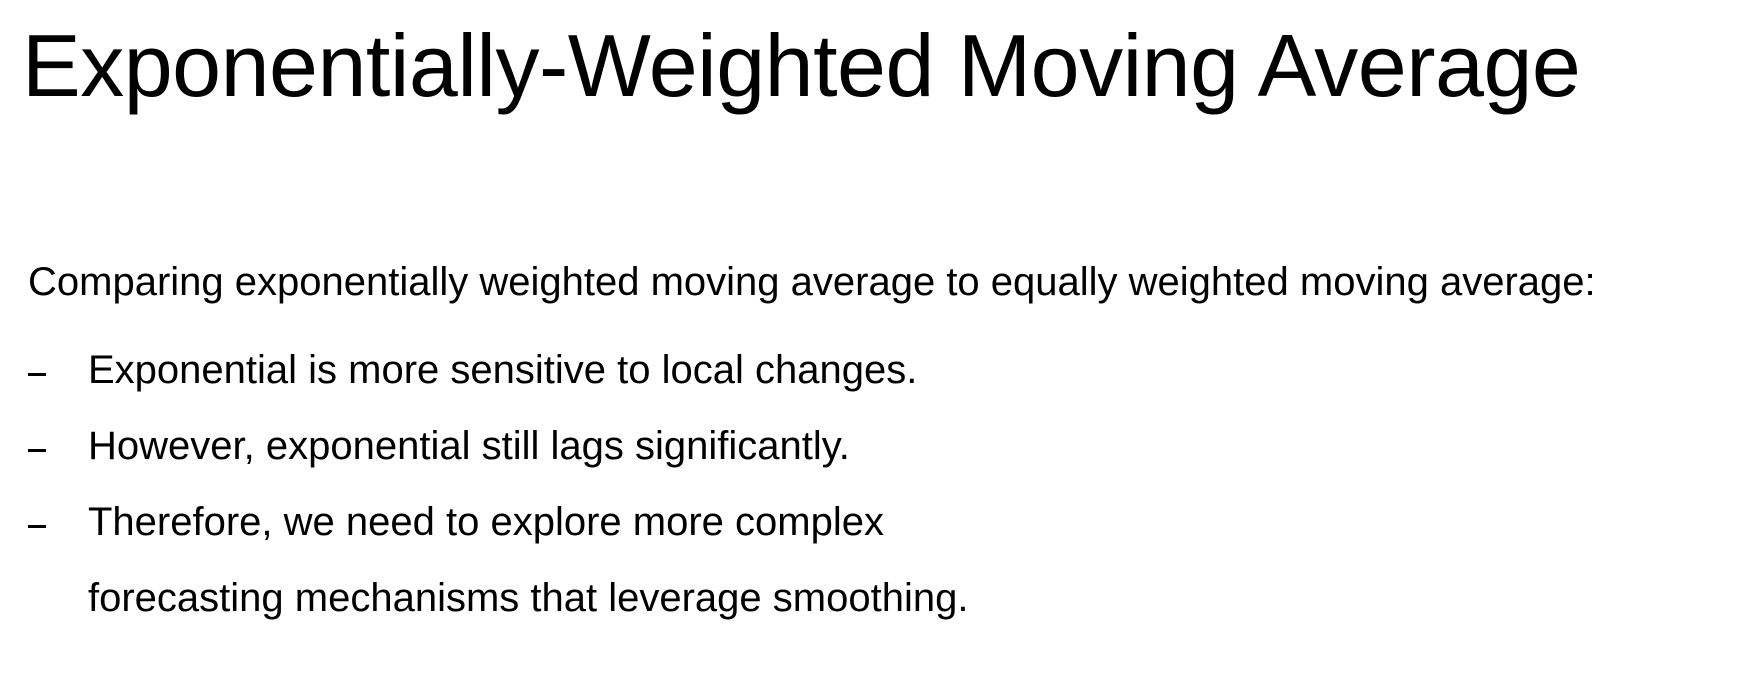 The height and width of the screenshot is (683, 1755). What do you see at coordinates (801, 65) in the screenshot?
I see `slide-title: Exponentially-Weighted Moving Average` at bounding box center [801, 65].